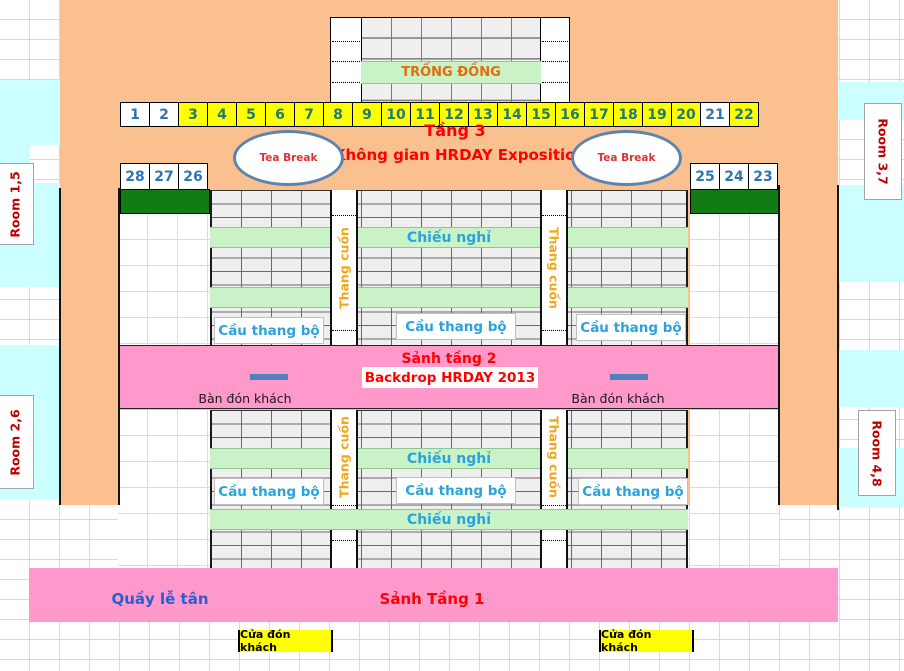  What do you see at coordinates (715, 114) in the screenshot?
I see `booth-cell: 21` at bounding box center [715, 114].